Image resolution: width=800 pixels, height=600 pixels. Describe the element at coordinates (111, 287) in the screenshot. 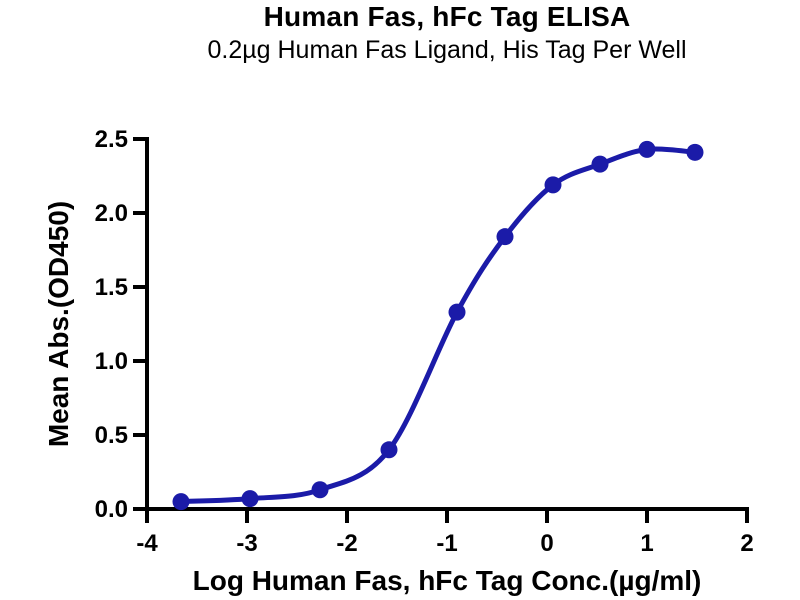

I see `y-tick-label-3: 1.5` at that location.